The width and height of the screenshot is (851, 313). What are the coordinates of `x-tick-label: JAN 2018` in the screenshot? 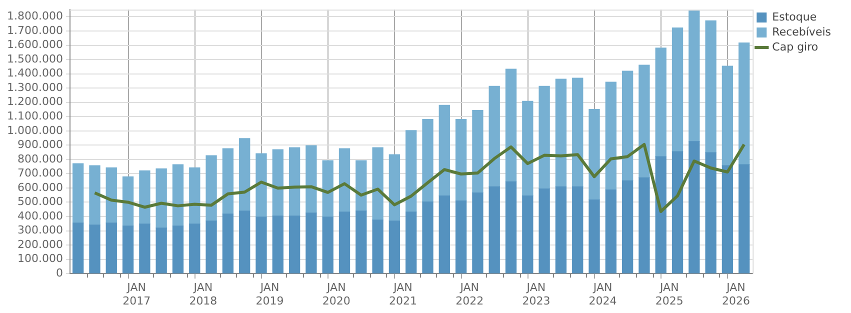 It's located at (203, 294).